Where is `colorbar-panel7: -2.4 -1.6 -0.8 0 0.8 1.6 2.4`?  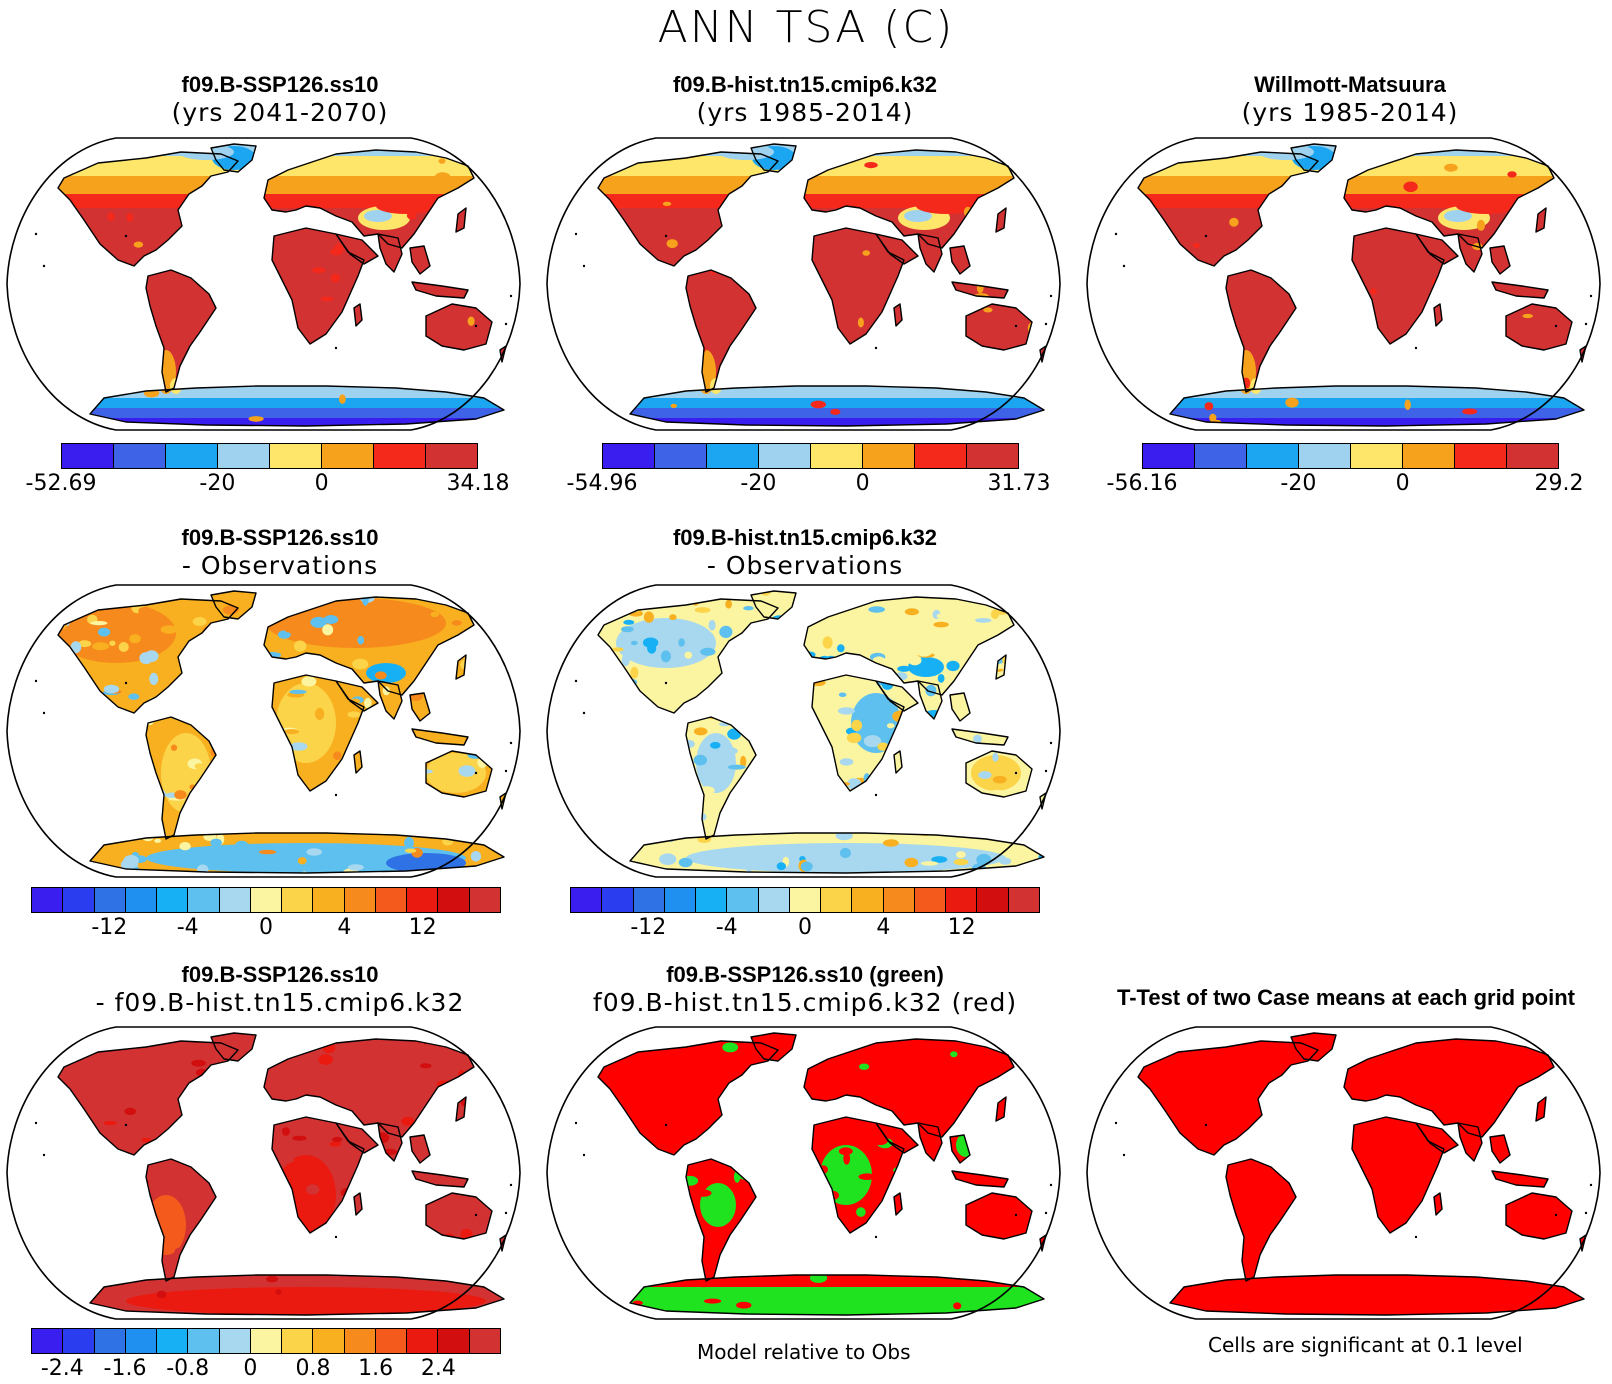 colorbar-panel7: -2.4 -1.6 -0.8 0 0.8 1.6 2.4 is located at coordinates (266, 1356).